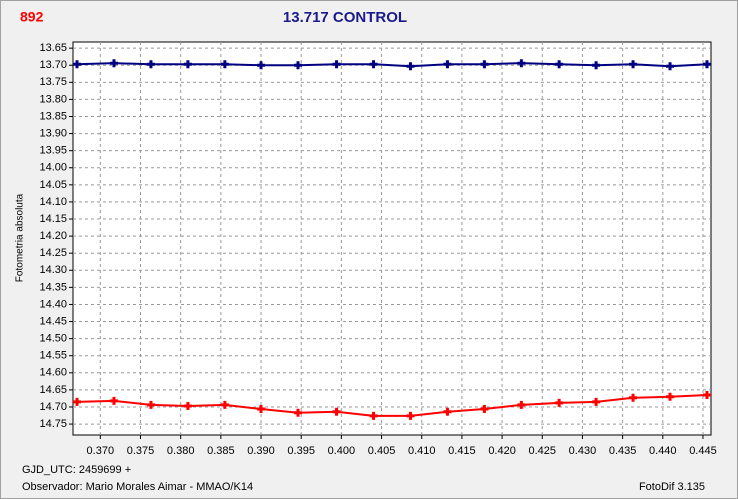 This screenshot has height=499, width=738. I want to click on y-tick-label: 13.75, so click(53, 82).